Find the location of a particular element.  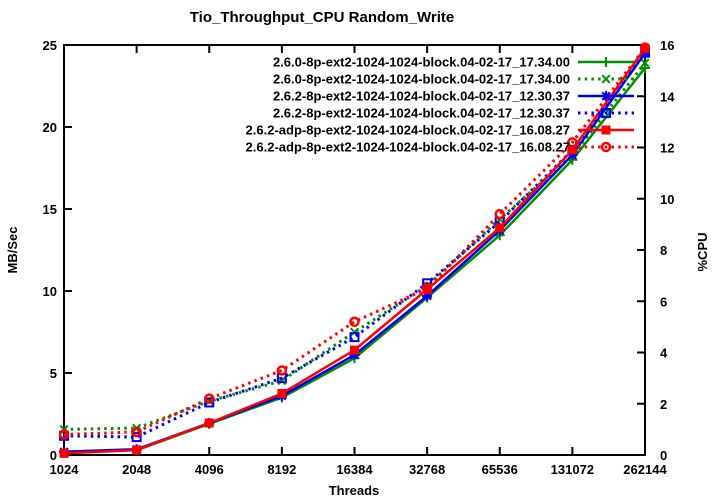

x-tick-label: 8192 is located at coordinates (281, 469).